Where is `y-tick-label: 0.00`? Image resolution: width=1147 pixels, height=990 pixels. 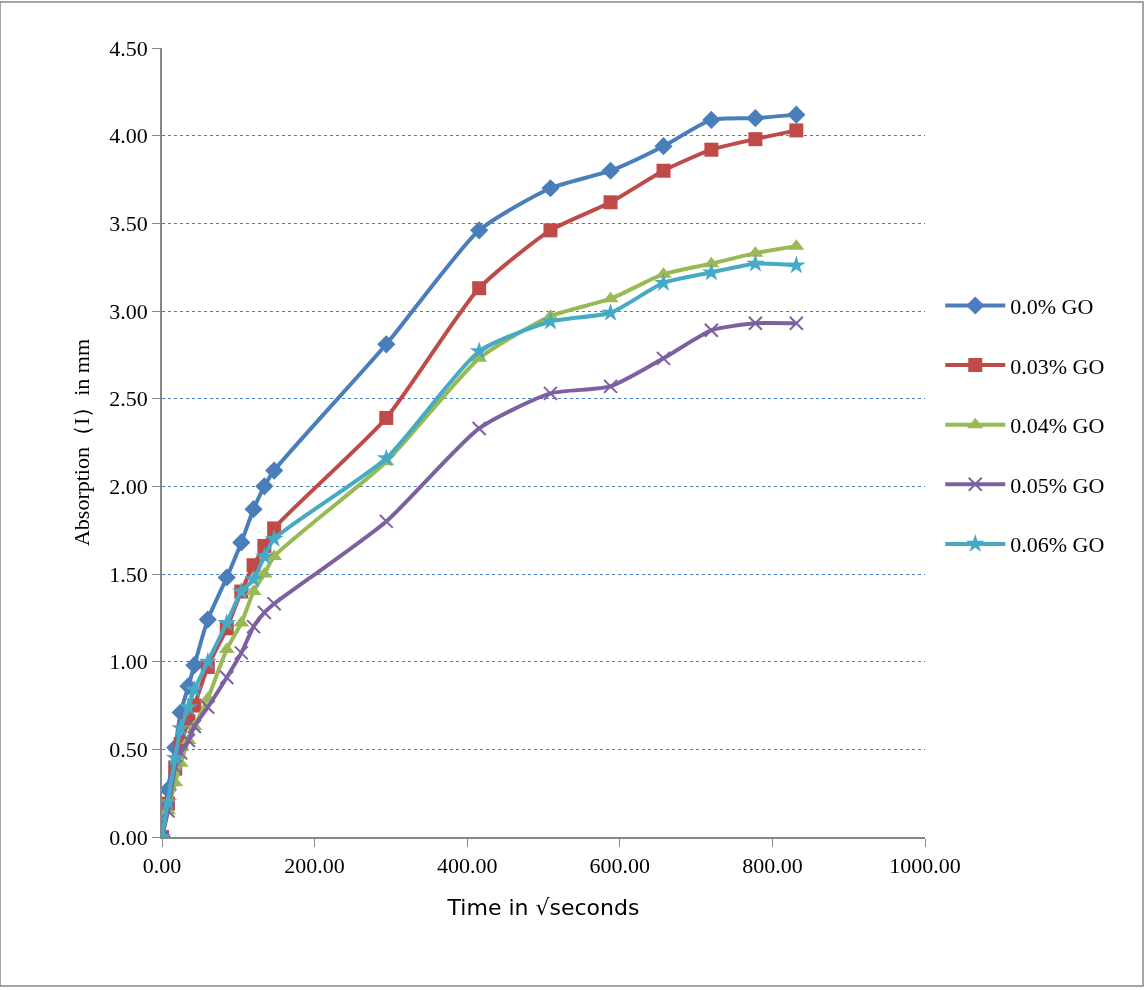
y-tick-label: 0.00 is located at coordinates (128, 837).